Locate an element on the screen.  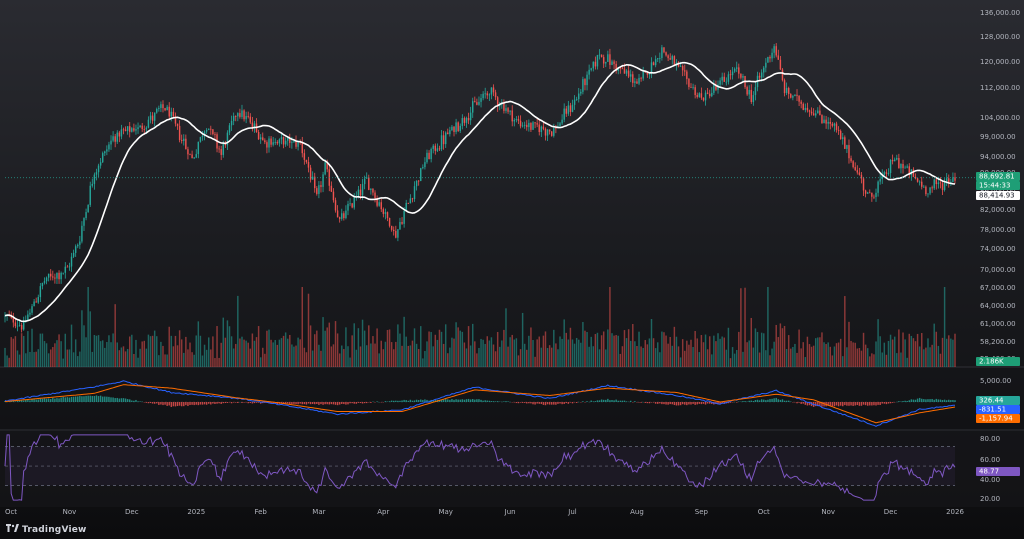
time-tick-label: Jun is located at coordinates (510, 512).